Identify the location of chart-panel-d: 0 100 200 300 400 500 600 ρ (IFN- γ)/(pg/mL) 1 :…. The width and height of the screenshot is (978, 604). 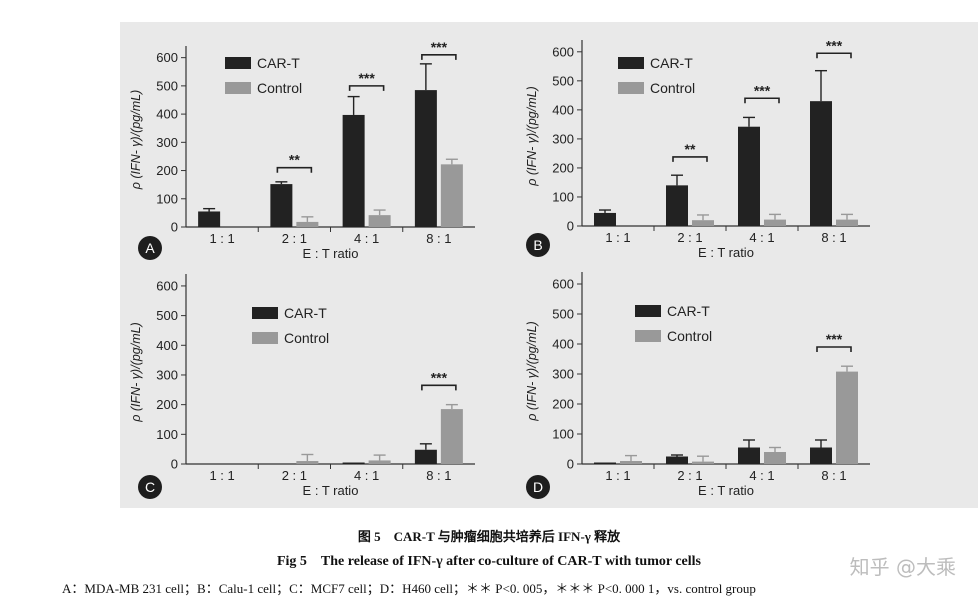
(697, 385).